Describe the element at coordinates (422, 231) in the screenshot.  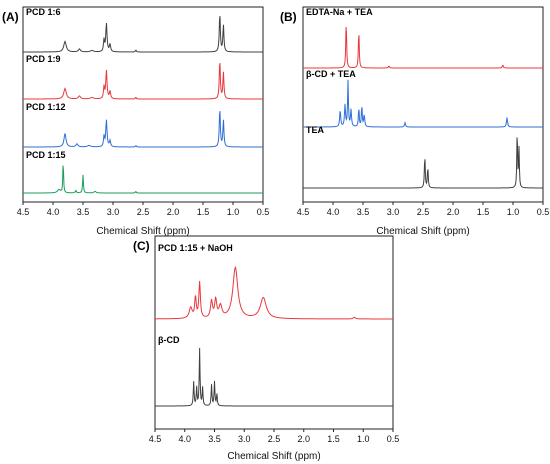
I see `x-axis-label-b: Chemical Shift (ppm)` at that location.